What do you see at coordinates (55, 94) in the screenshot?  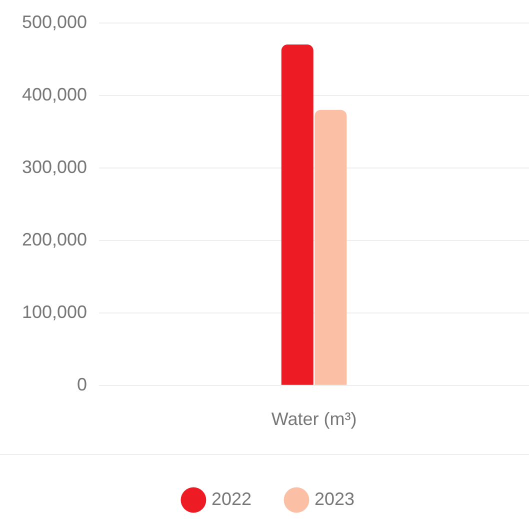 I see `y-tick-label: 400,000` at bounding box center [55, 94].